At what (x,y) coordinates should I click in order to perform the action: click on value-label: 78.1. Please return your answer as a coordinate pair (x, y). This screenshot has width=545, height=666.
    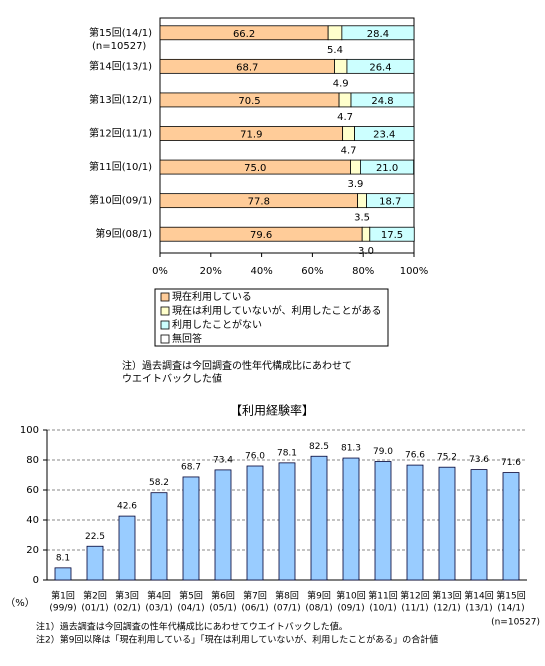
    Looking at the image, I should click on (287, 453).